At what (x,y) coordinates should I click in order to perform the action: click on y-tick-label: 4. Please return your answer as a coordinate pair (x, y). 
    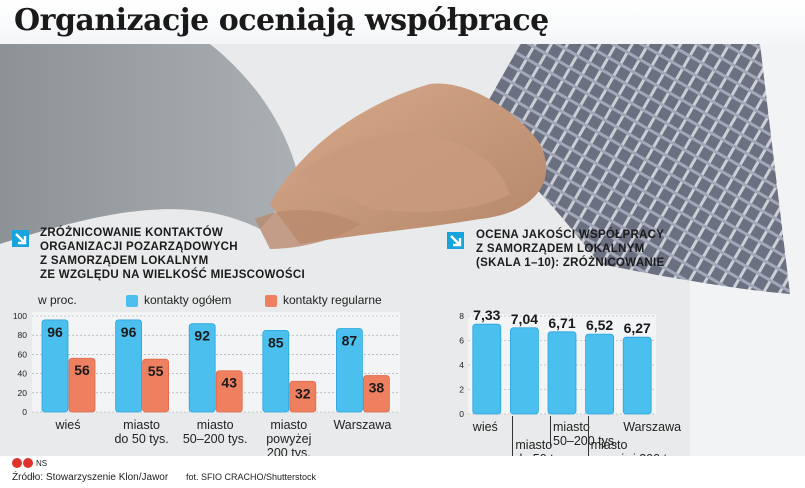
    Looking at the image, I should click on (461, 365).